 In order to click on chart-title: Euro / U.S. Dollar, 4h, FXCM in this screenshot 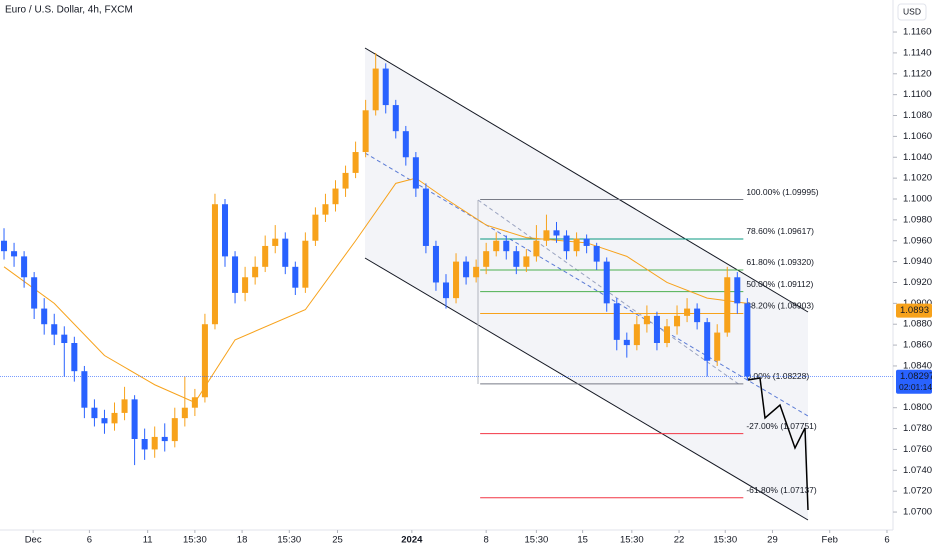, I will do `click(69, 10)`.